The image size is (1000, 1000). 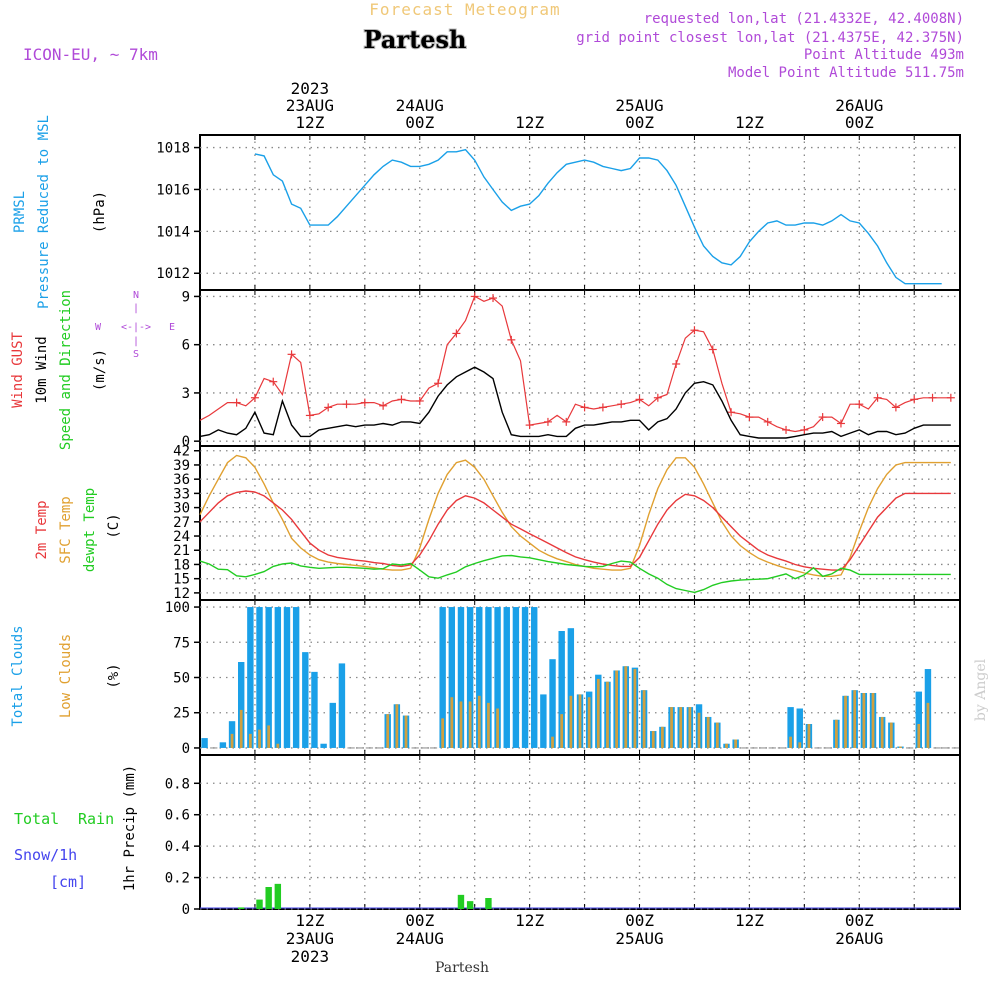 What do you see at coordinates (310, 956) in the screenshot?
I see `bottom-axis-label: 2023` at bounding box center [310, 956].